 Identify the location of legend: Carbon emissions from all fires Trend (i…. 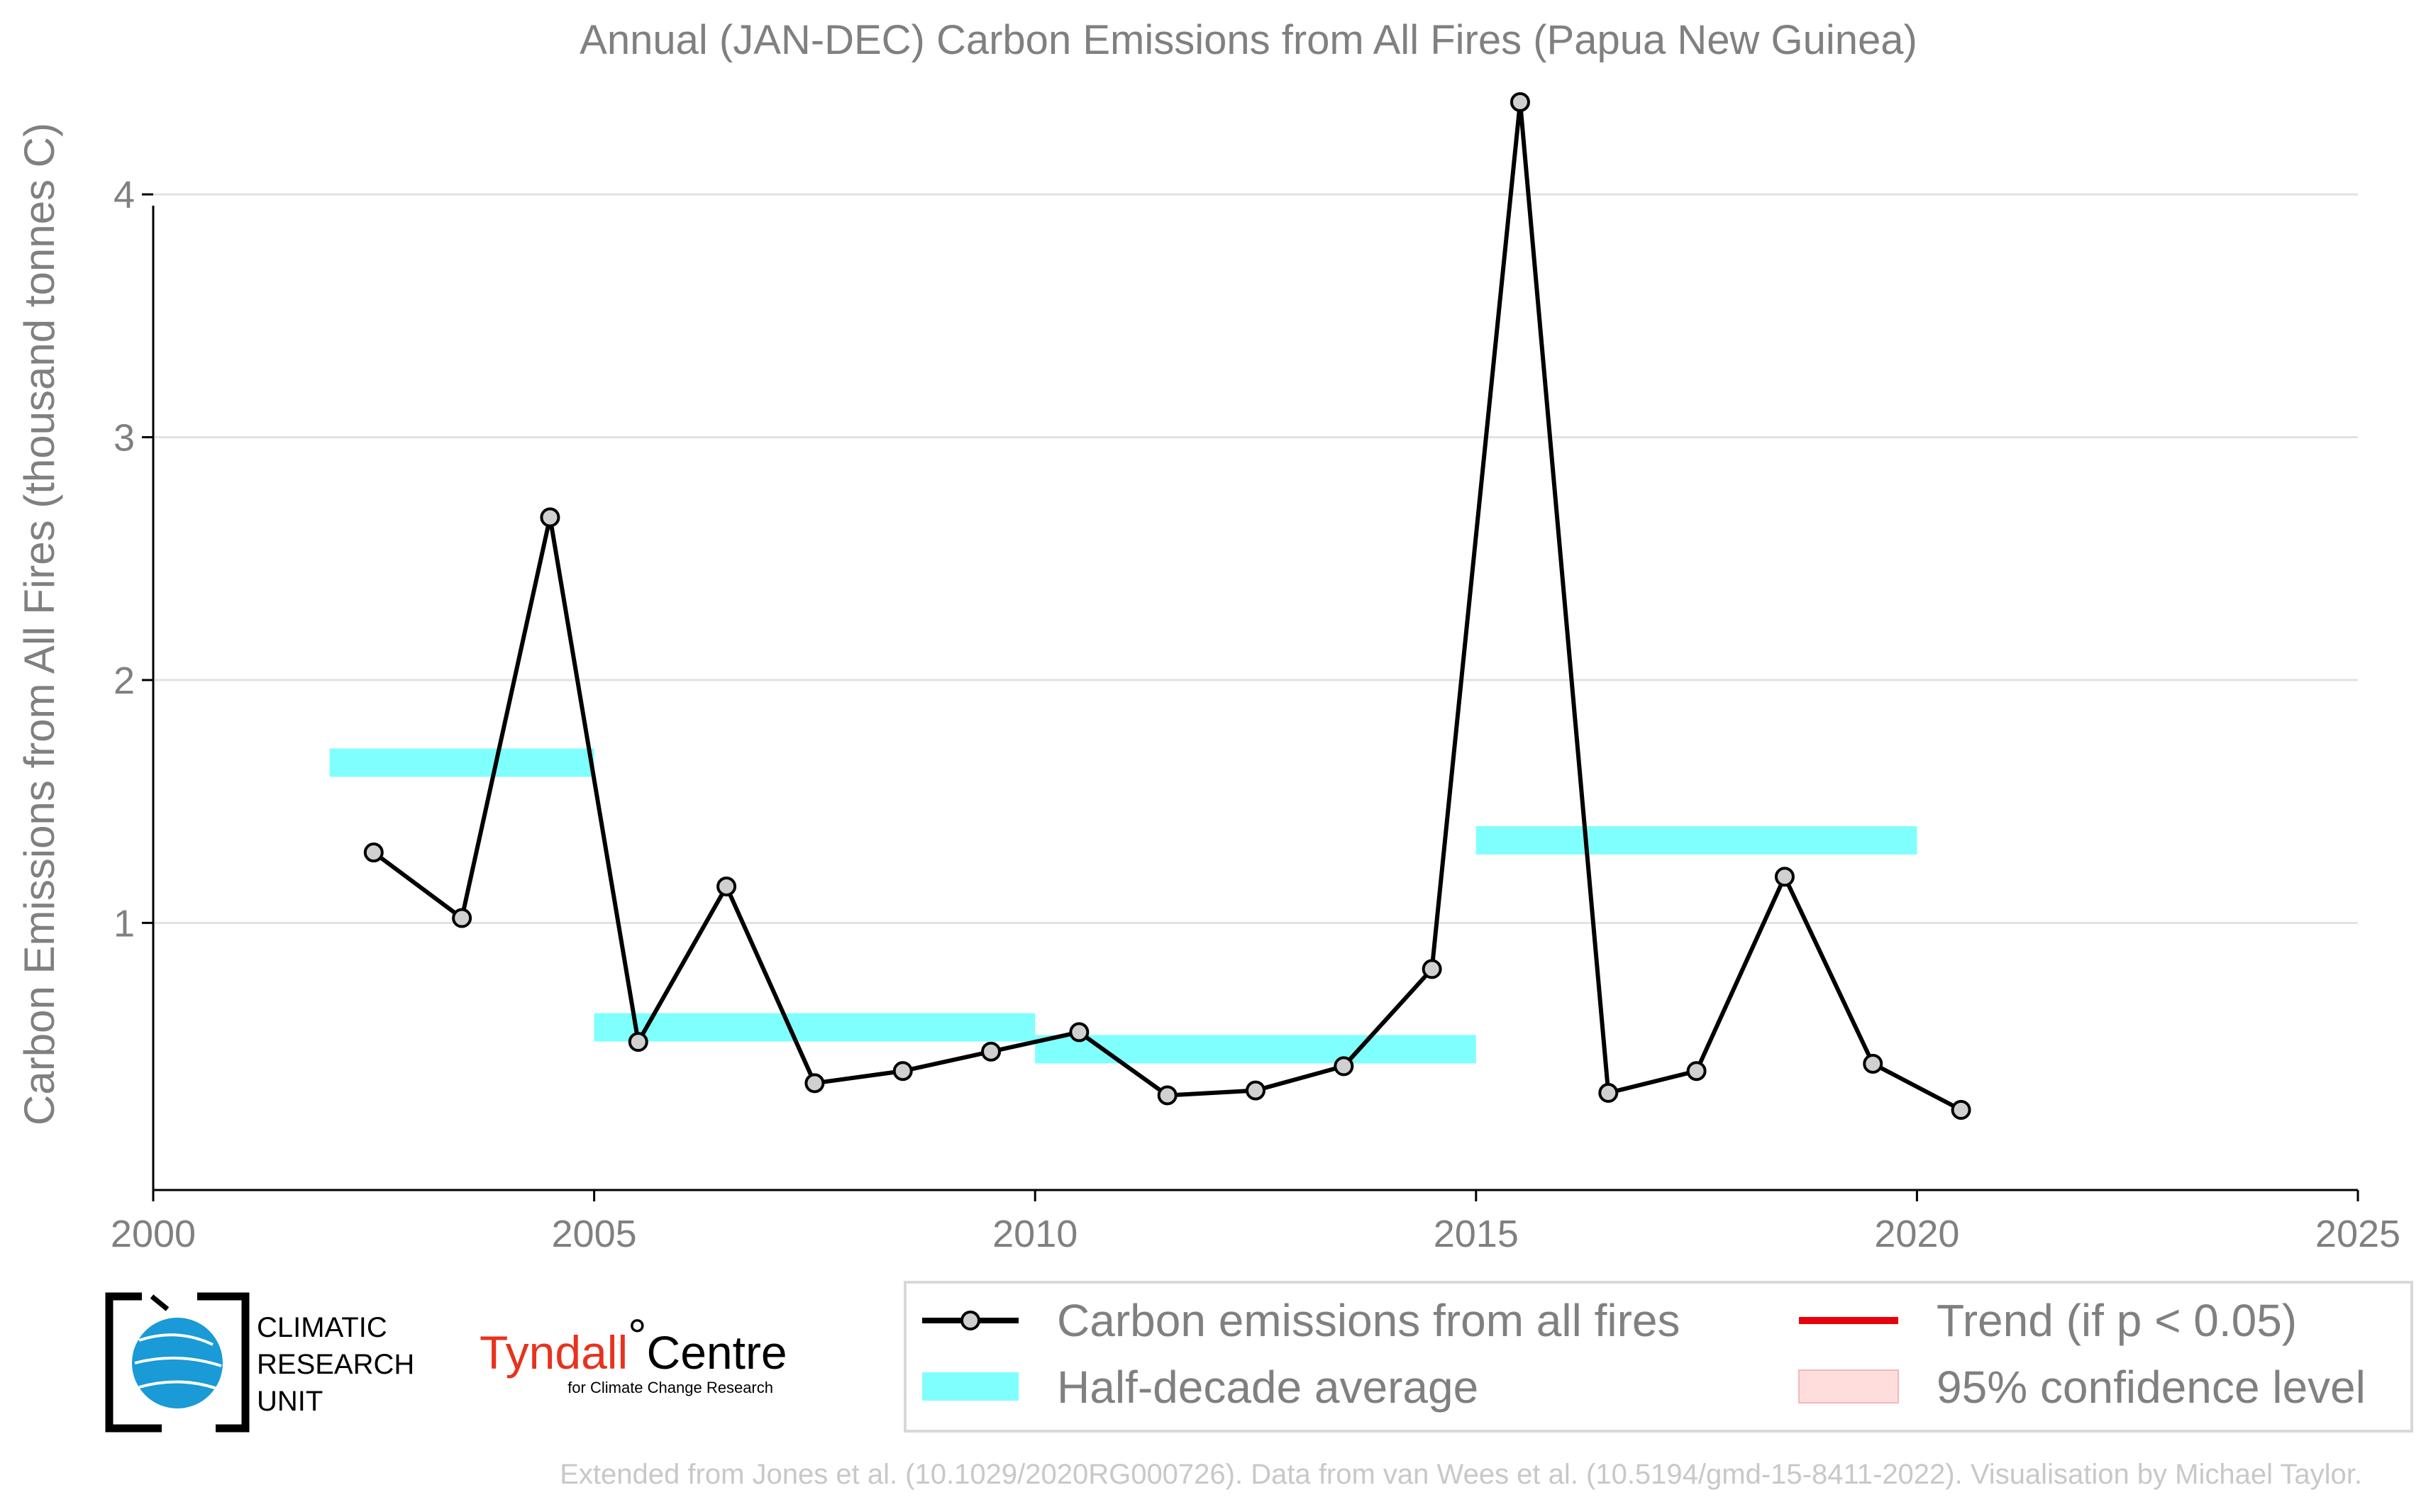
(1658, 1357).